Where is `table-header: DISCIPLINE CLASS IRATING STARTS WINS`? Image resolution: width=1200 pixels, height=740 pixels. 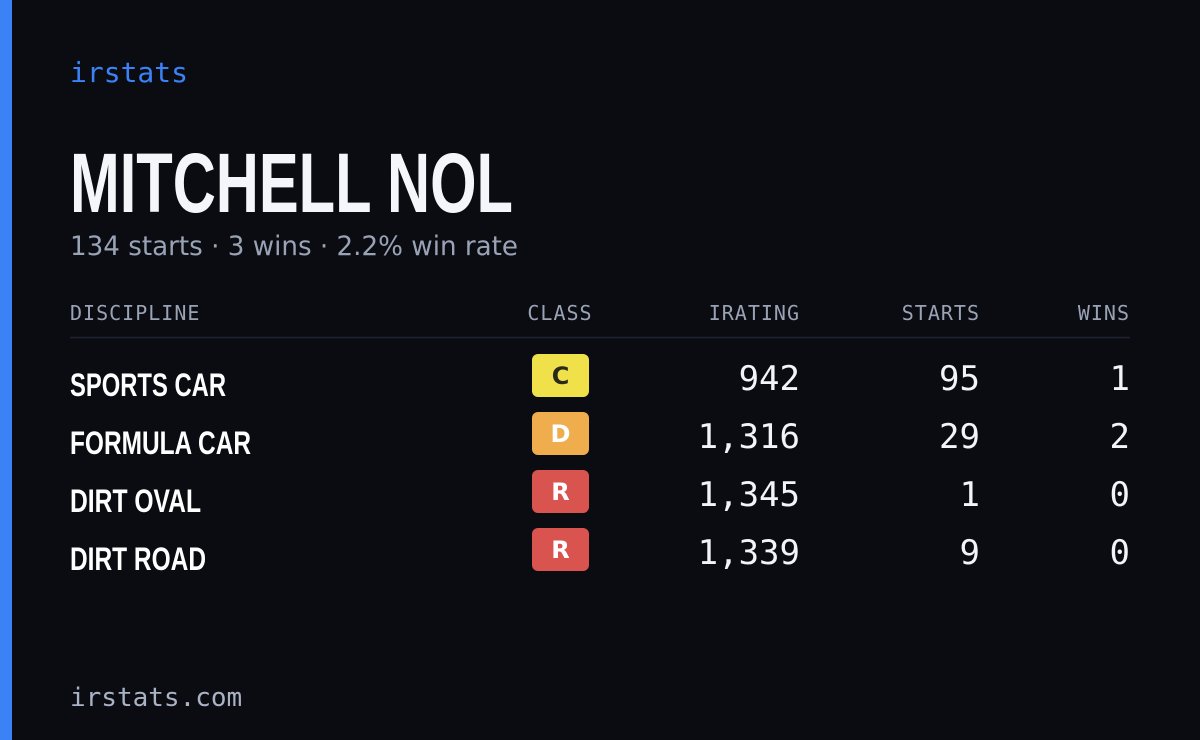 table-header: DISCIPLINE CLASS IRATING STARTS WINS is located at coordinates (600, 313).